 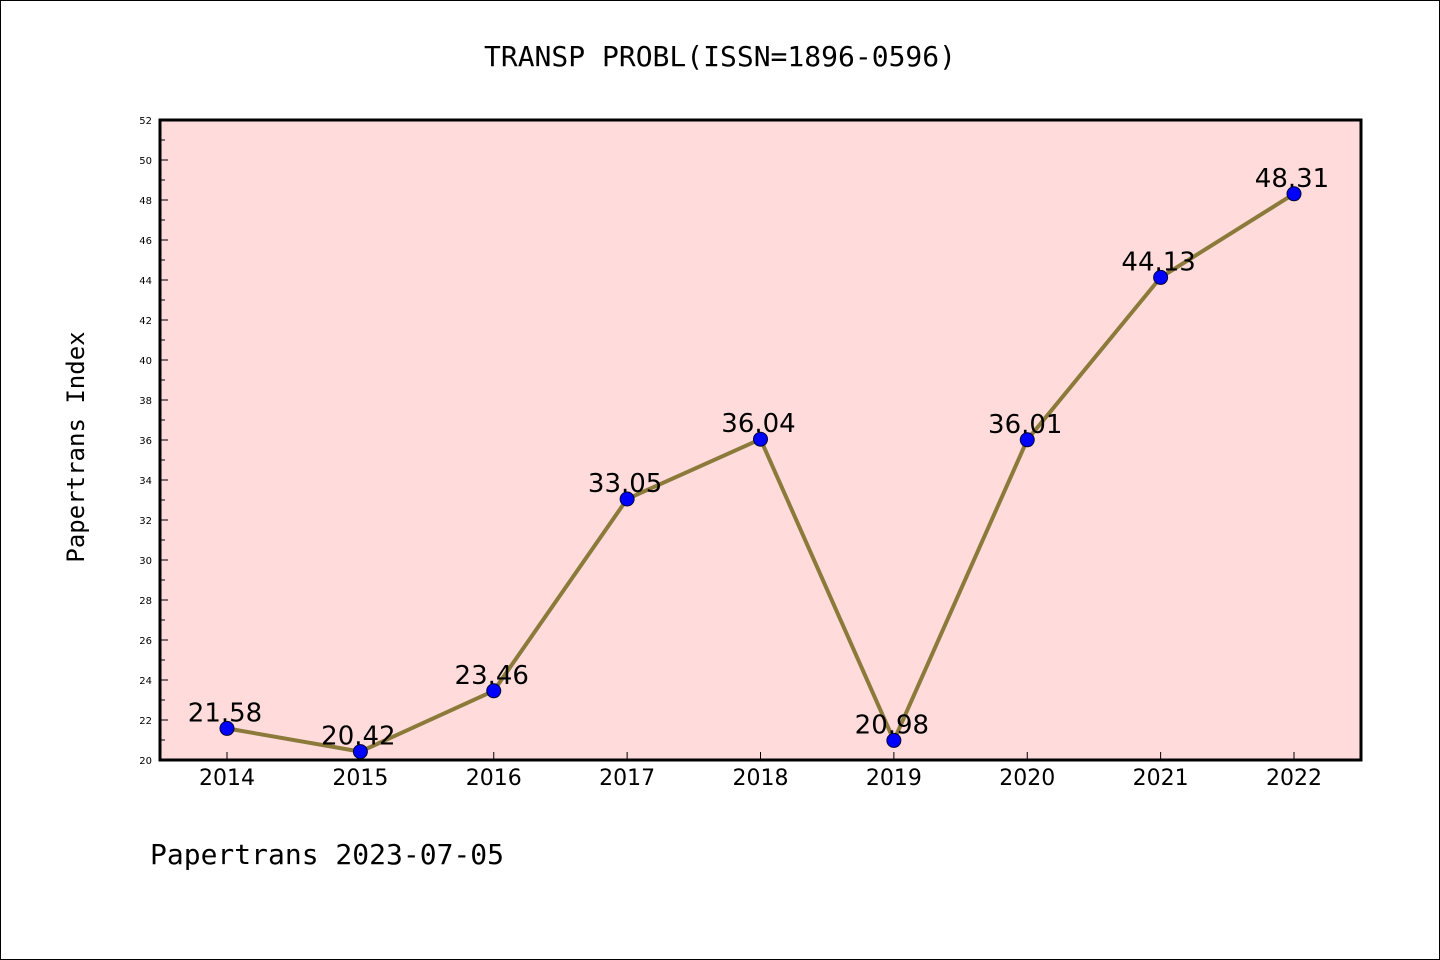 What do you see at coordinates (1025, 425) in the screenshot?
I see `data-label: 36.01` at bounding box center [1025, 425].